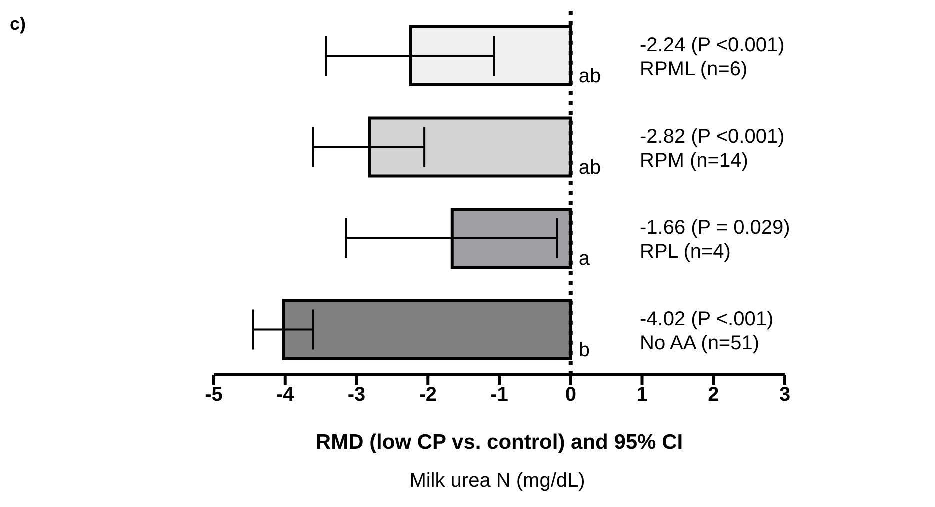  I want to click on x-tick-label: -2, so click(428, 395).